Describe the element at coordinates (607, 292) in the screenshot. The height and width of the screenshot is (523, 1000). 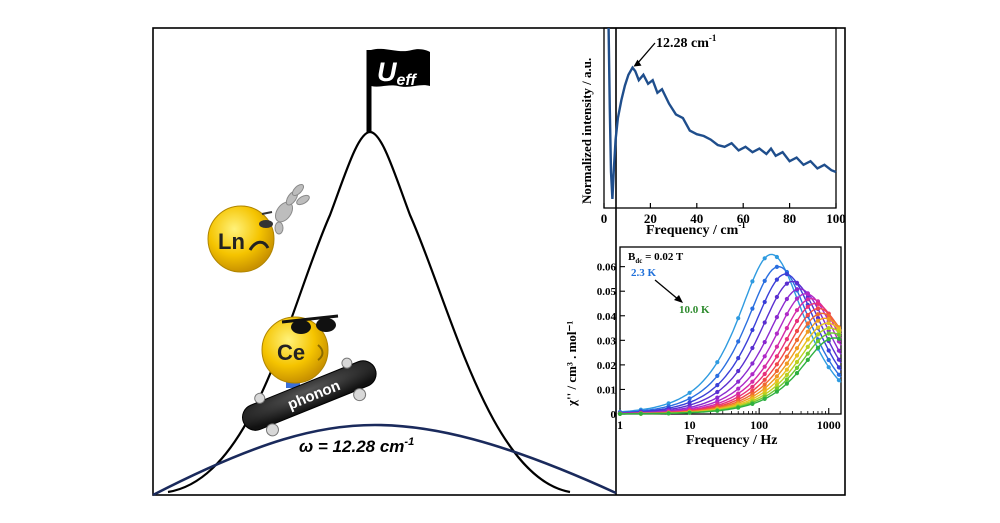
I see `chi-y-tick-label: 0.05` at that location.